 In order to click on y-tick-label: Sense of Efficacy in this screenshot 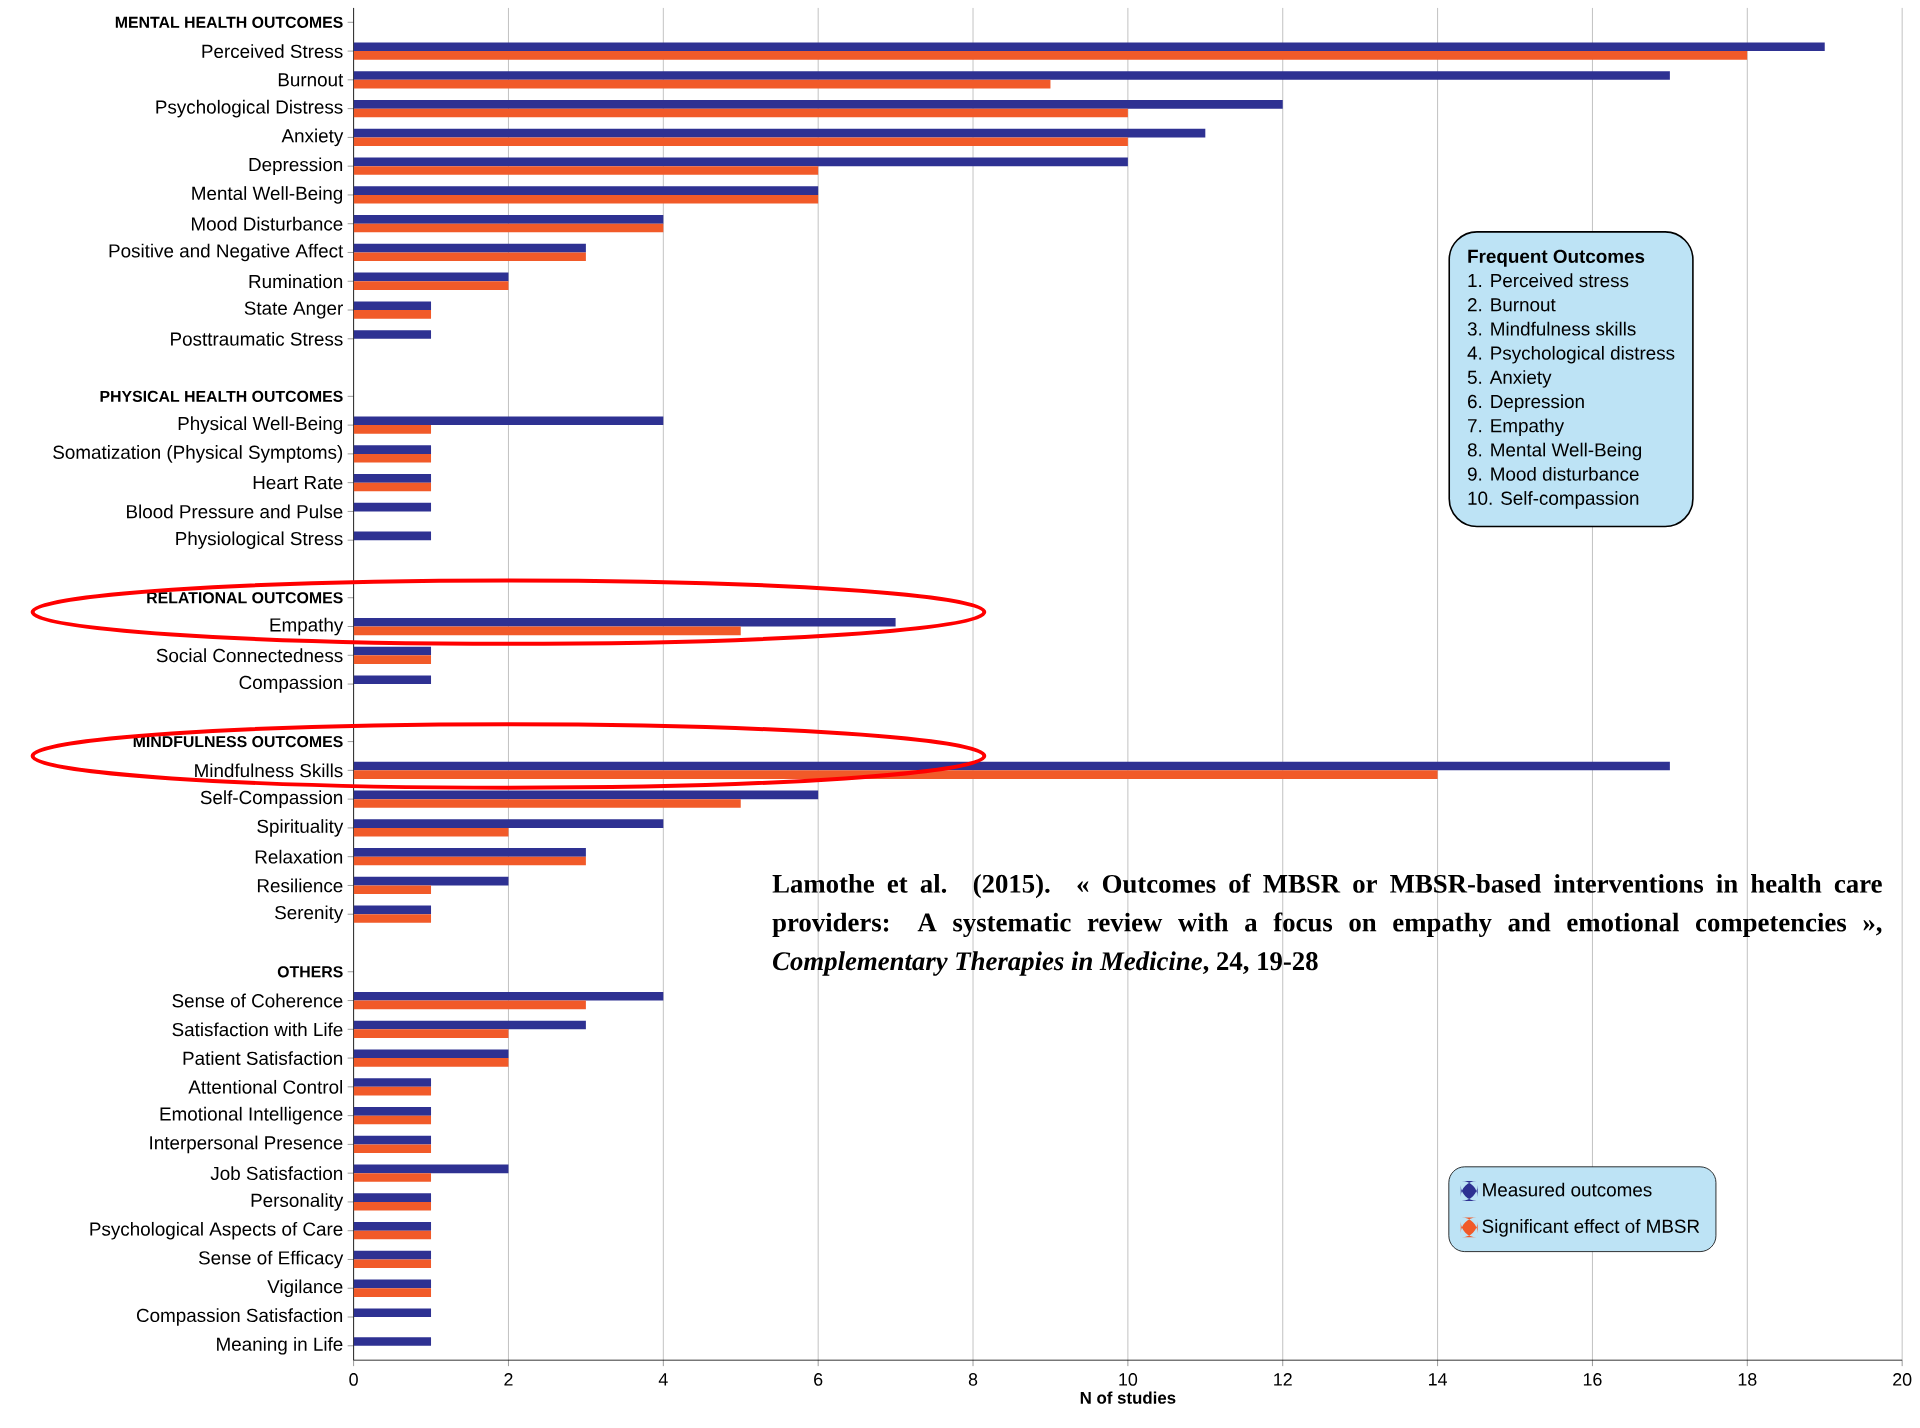, I will do `click(271, 1259)`.